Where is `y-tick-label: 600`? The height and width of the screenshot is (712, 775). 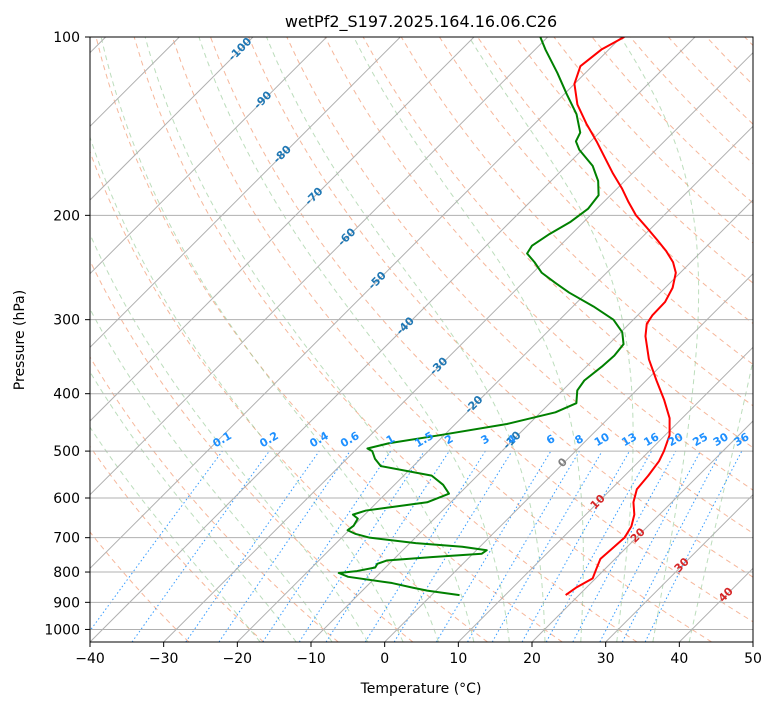
y-tick-label: 600 is located at coordinates (66, 499).